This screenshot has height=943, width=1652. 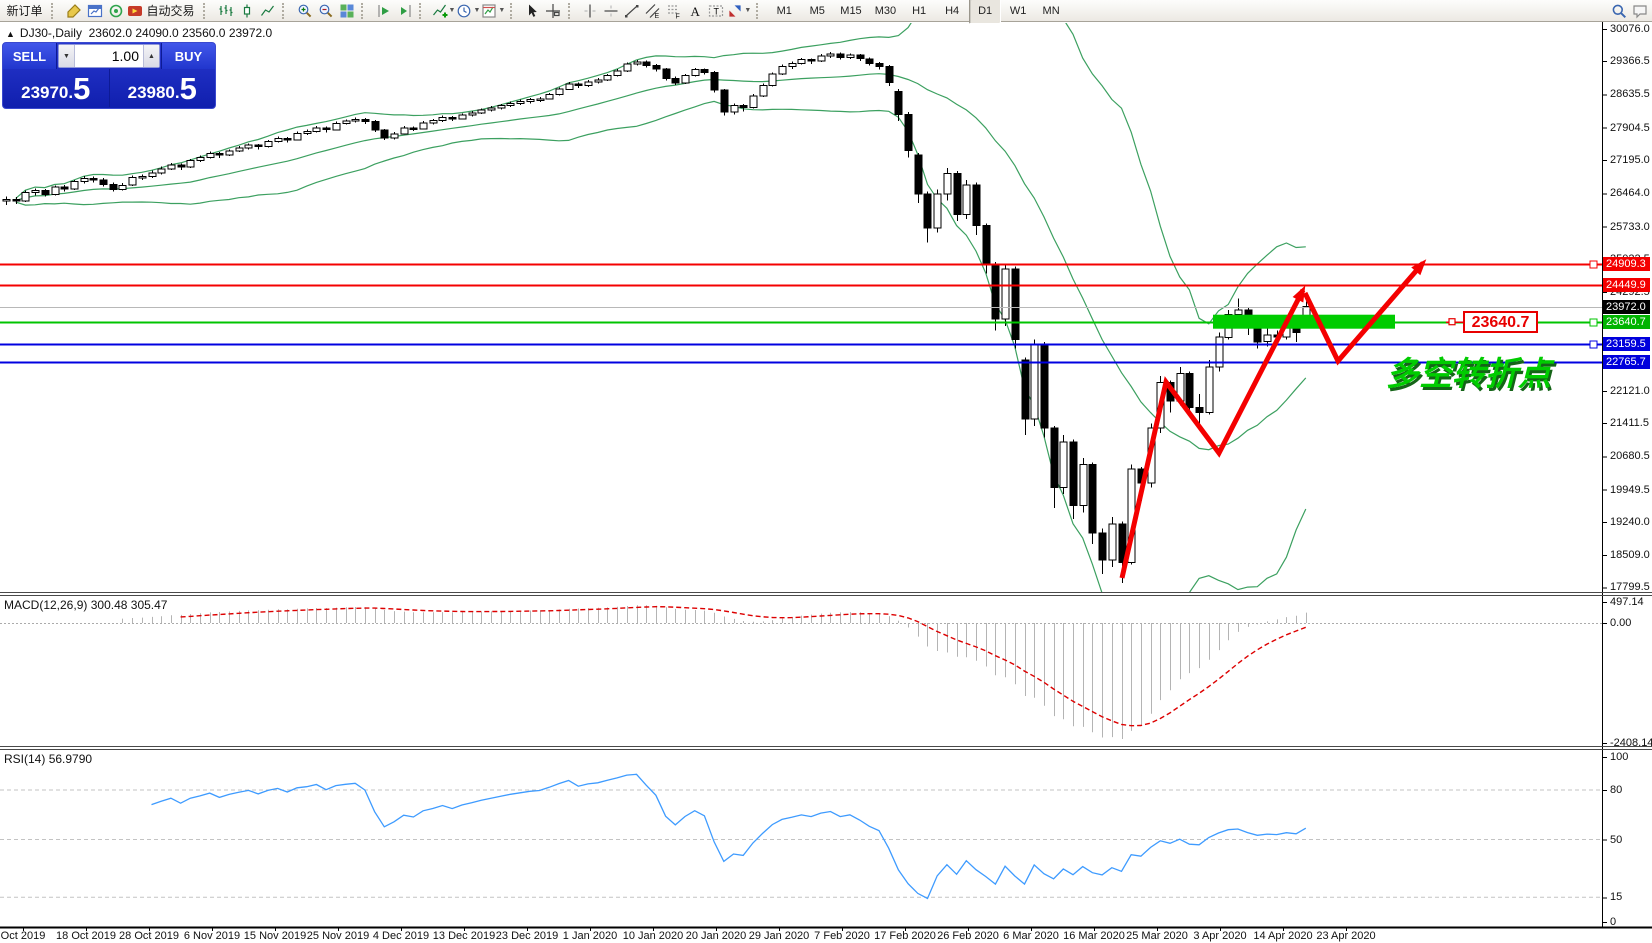 What do you see at coordinates (1626, 343) in the screenshot?
I see `price-level-tag: 23159.5` at bounding box center [1626, 343].